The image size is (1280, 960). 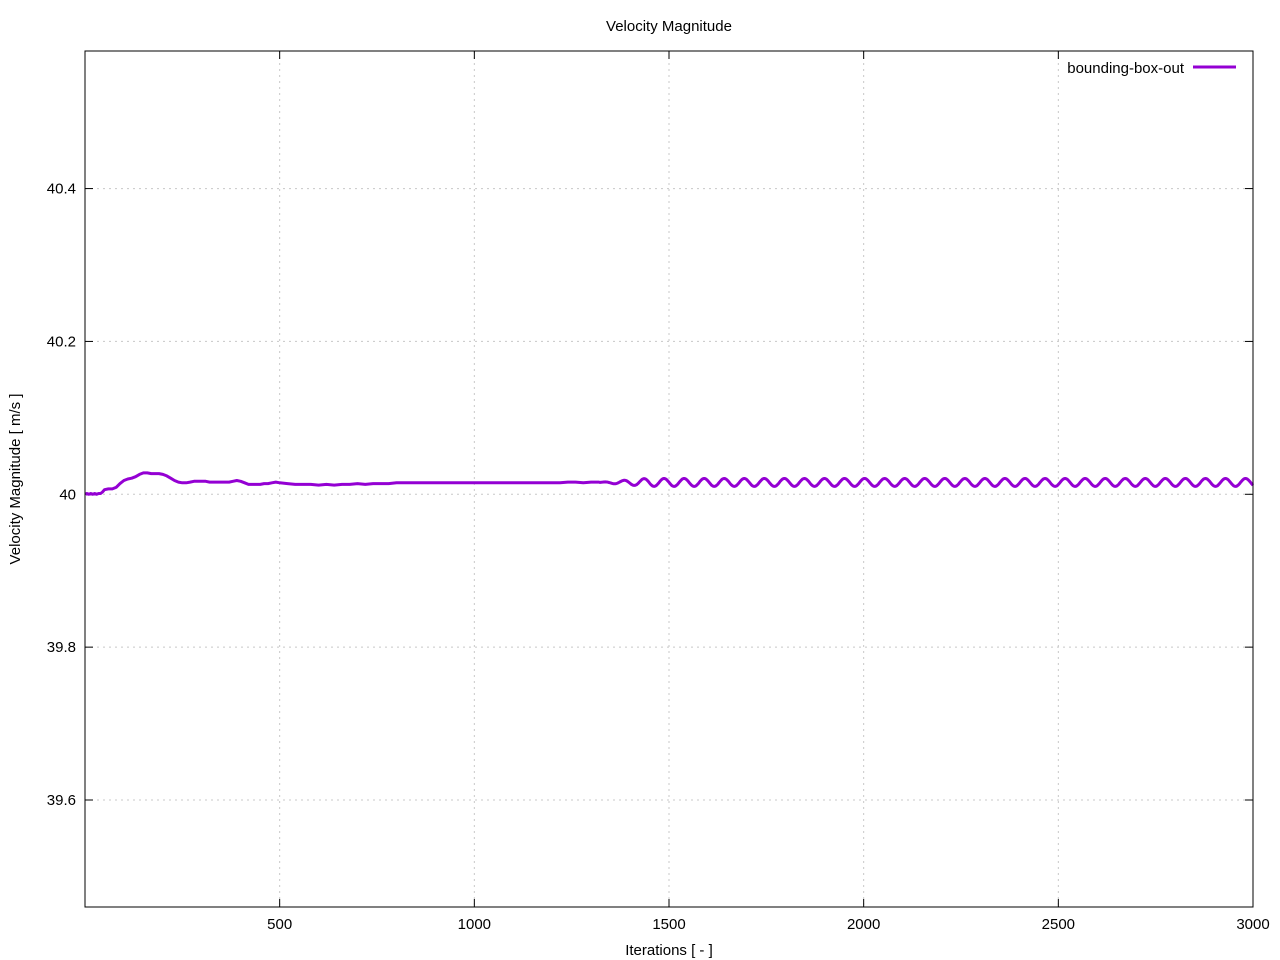 I want to click on series-line-bounding-box-out, so click(x=669, y=483).